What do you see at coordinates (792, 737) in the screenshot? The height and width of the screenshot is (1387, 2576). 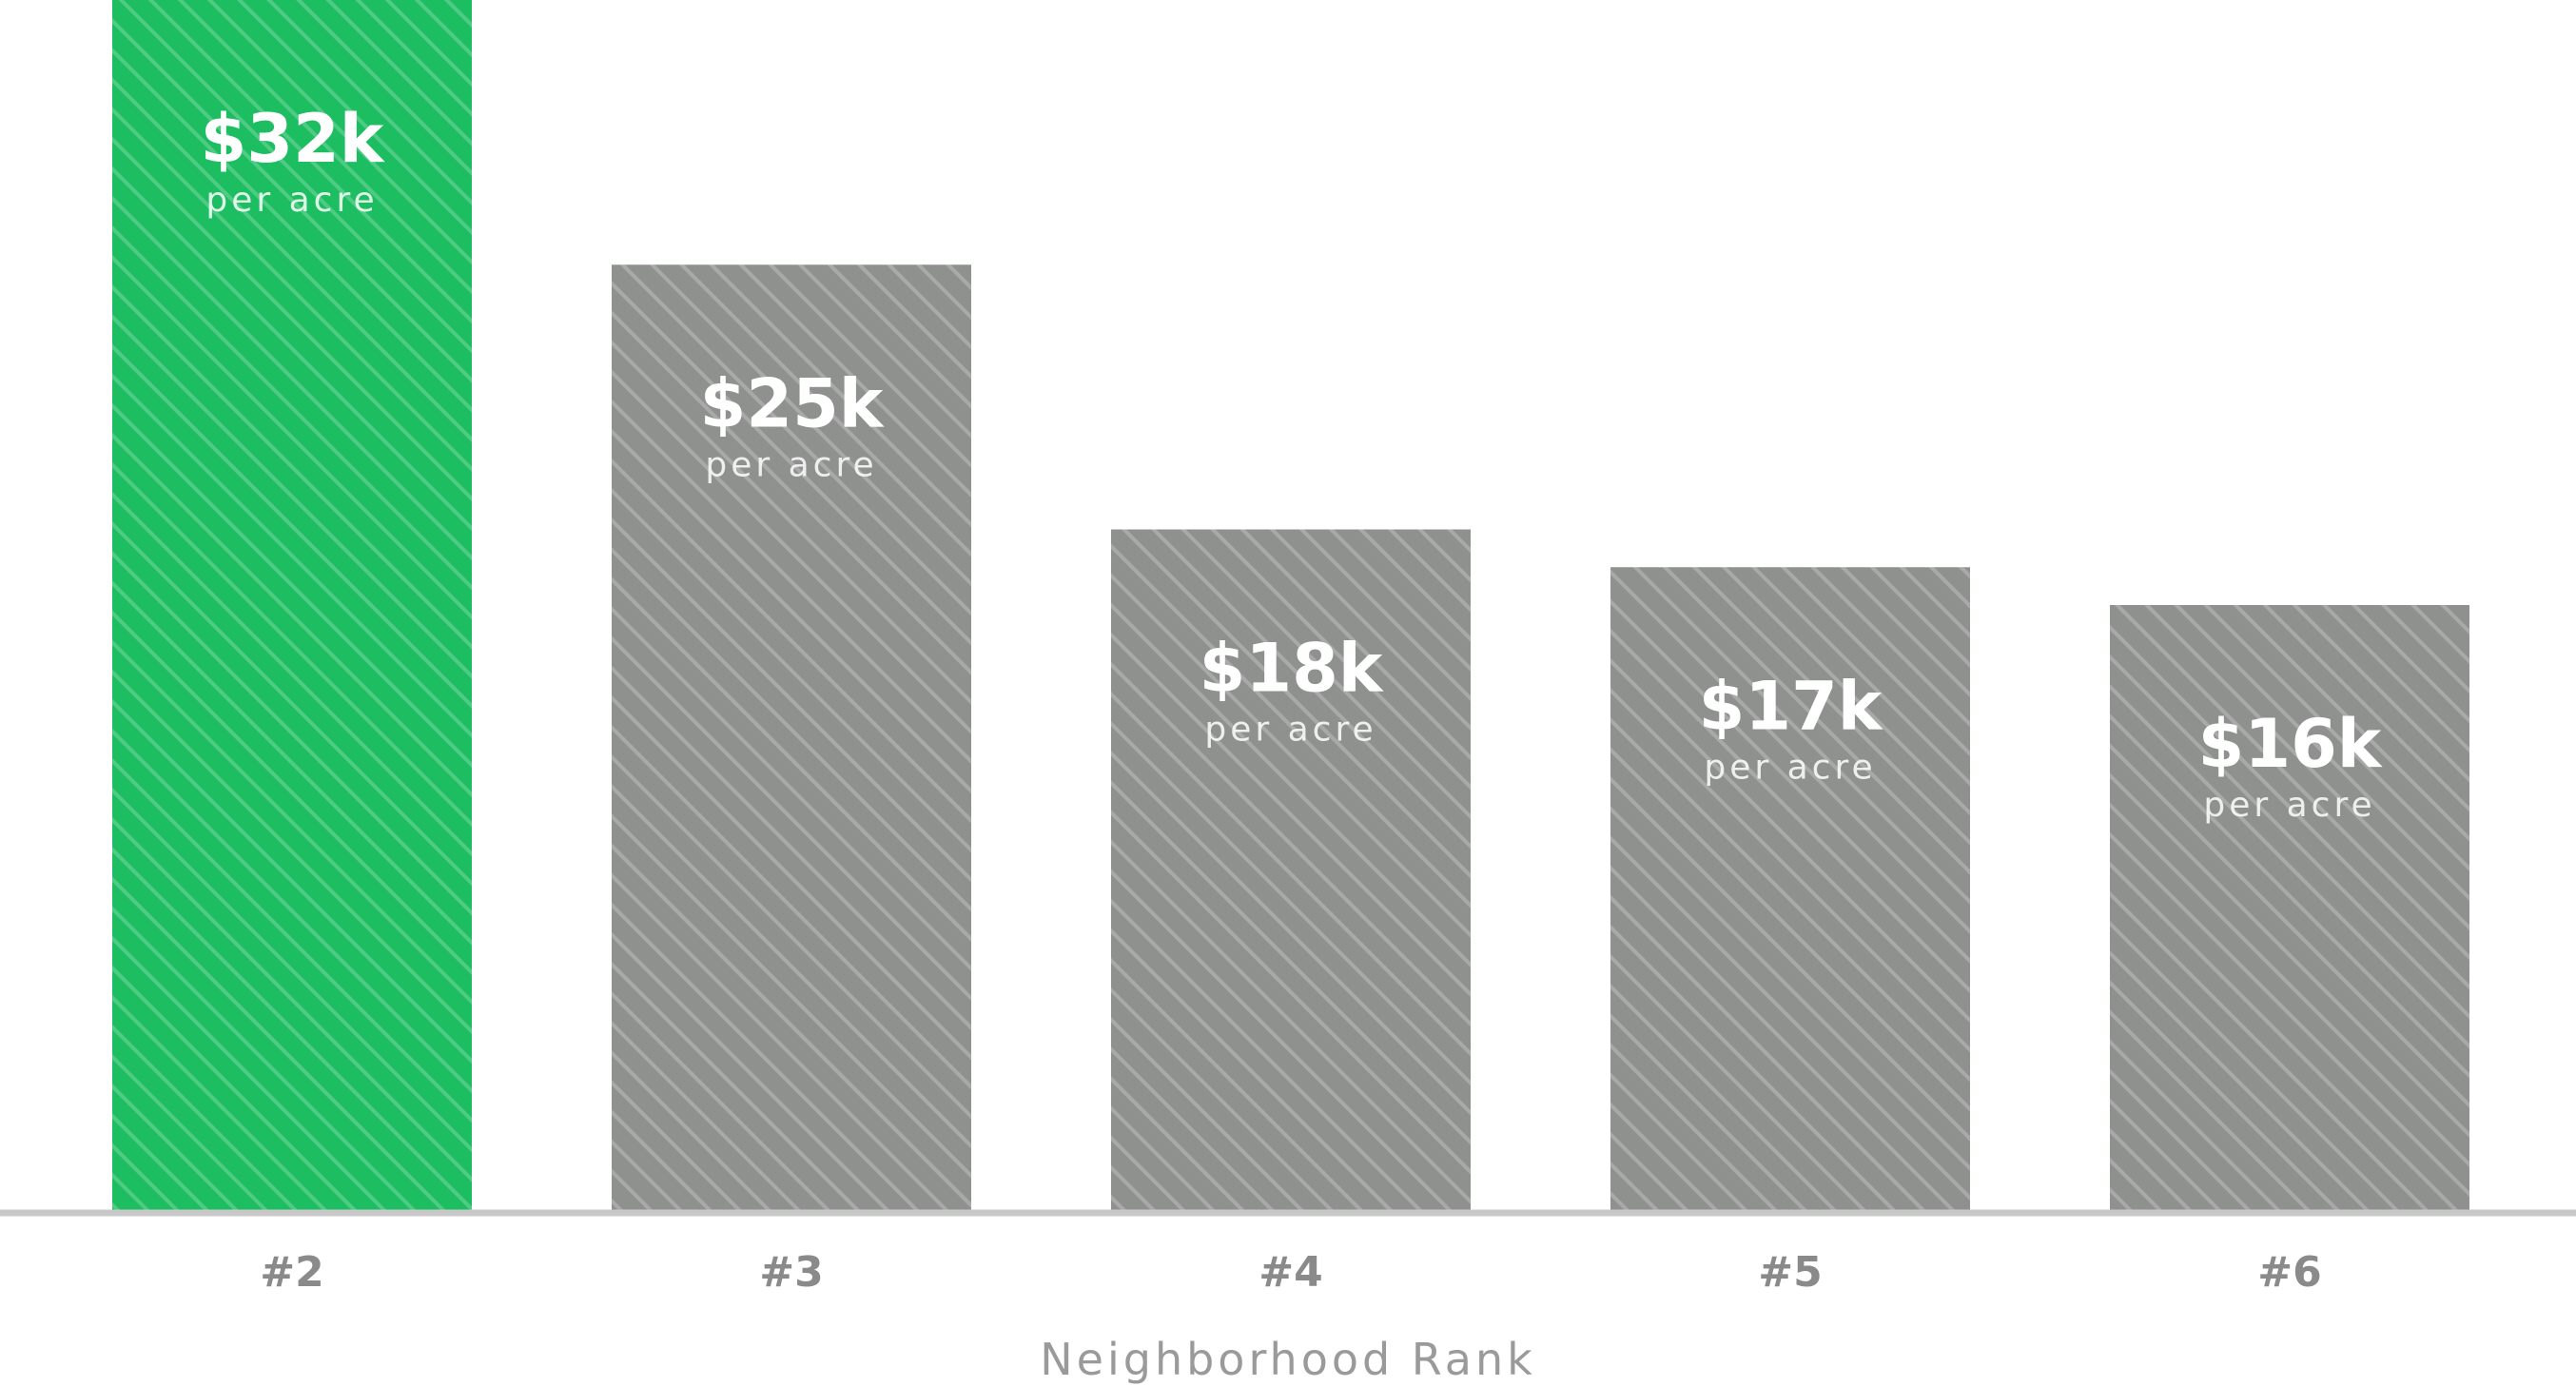 I see `bar-3-stripe-texture` at bounding box center [792, 737].